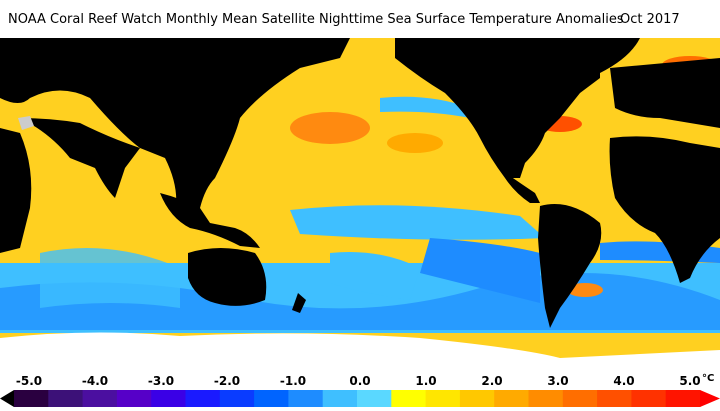 This screenshot has height=411, width=720. I want to click on antarctica-ice, so click(360, 351).